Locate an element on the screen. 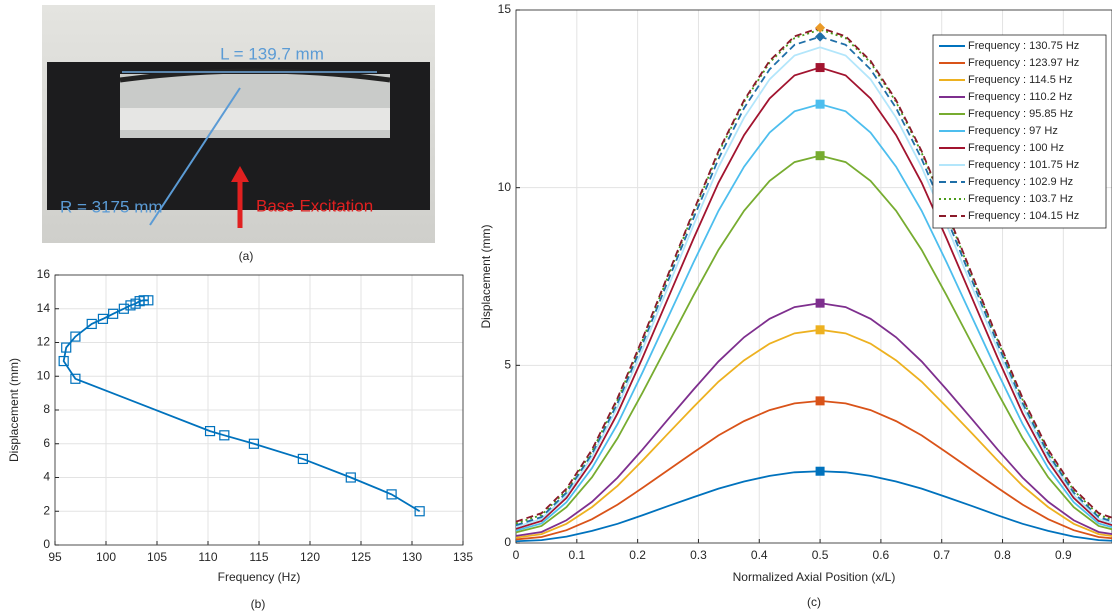 Image resolution: width=1112 pixels, height=615 pixels. x-tick-label: 100 is located at coordinates (106, 557).